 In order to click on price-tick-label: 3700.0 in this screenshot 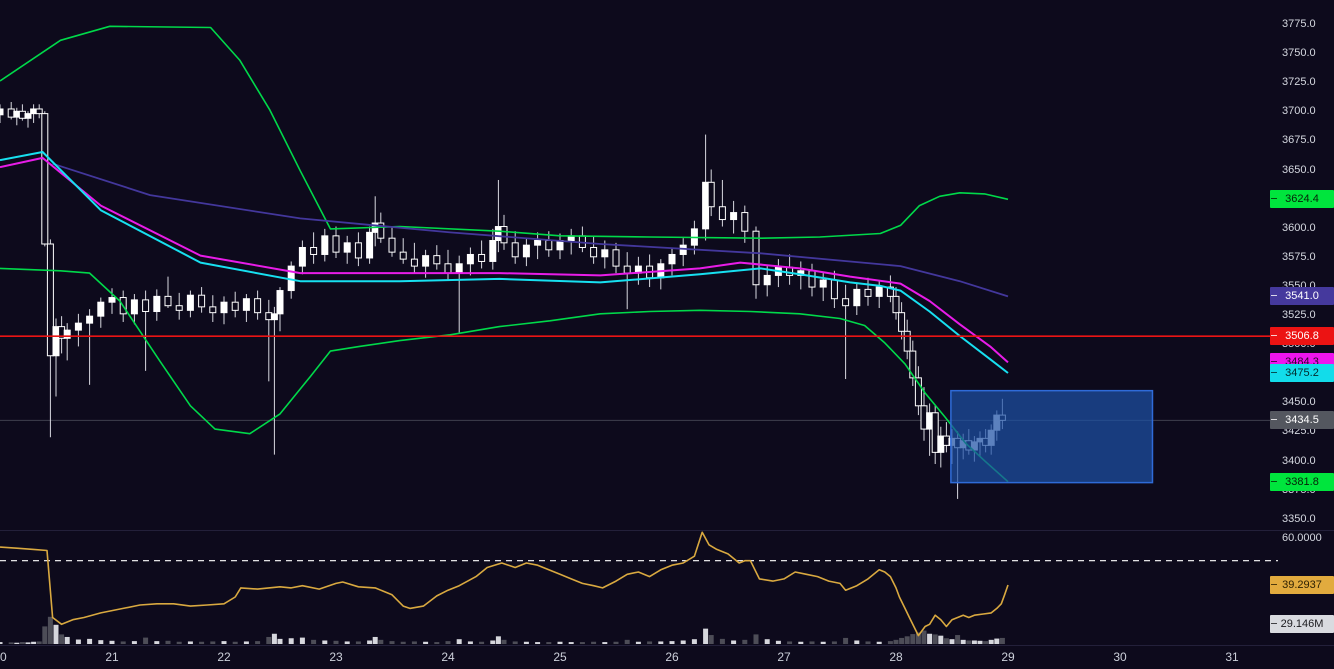, I will do `click(1299, 111)`.